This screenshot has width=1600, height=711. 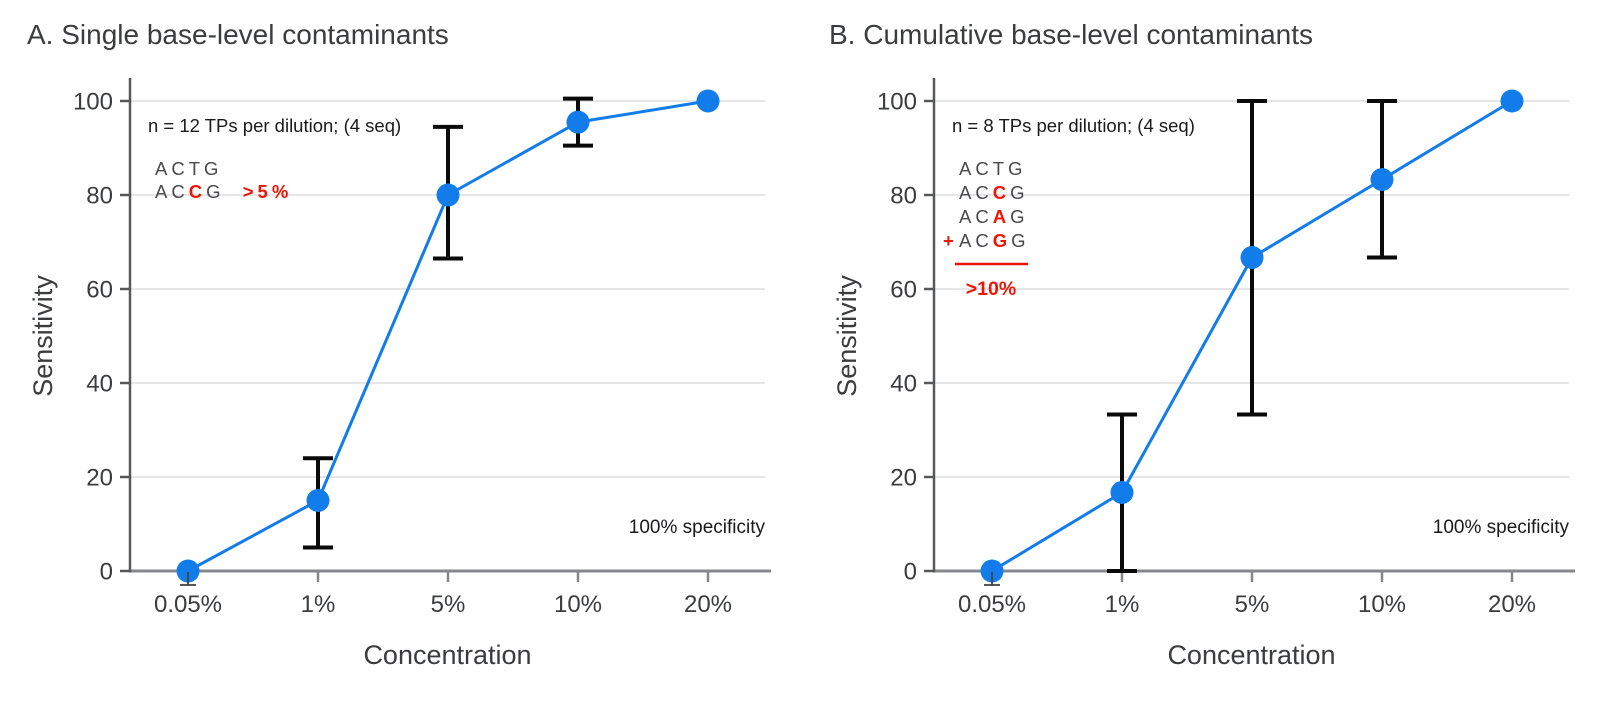 What do you see at coordinates (238, 34) in the screenshot?
I see `panel-a-title: A. Single base-level contaminants` at bounding box center [238, 34].